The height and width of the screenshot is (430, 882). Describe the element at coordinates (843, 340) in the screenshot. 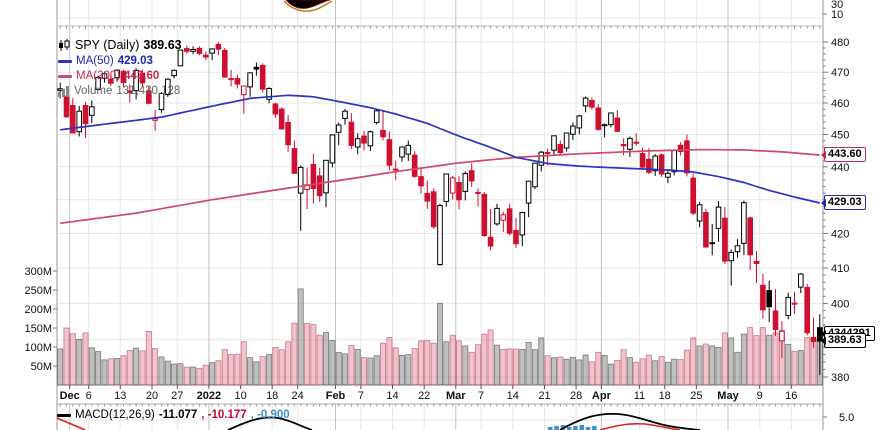

I see `last-price-bubble: 389.63` at that location.